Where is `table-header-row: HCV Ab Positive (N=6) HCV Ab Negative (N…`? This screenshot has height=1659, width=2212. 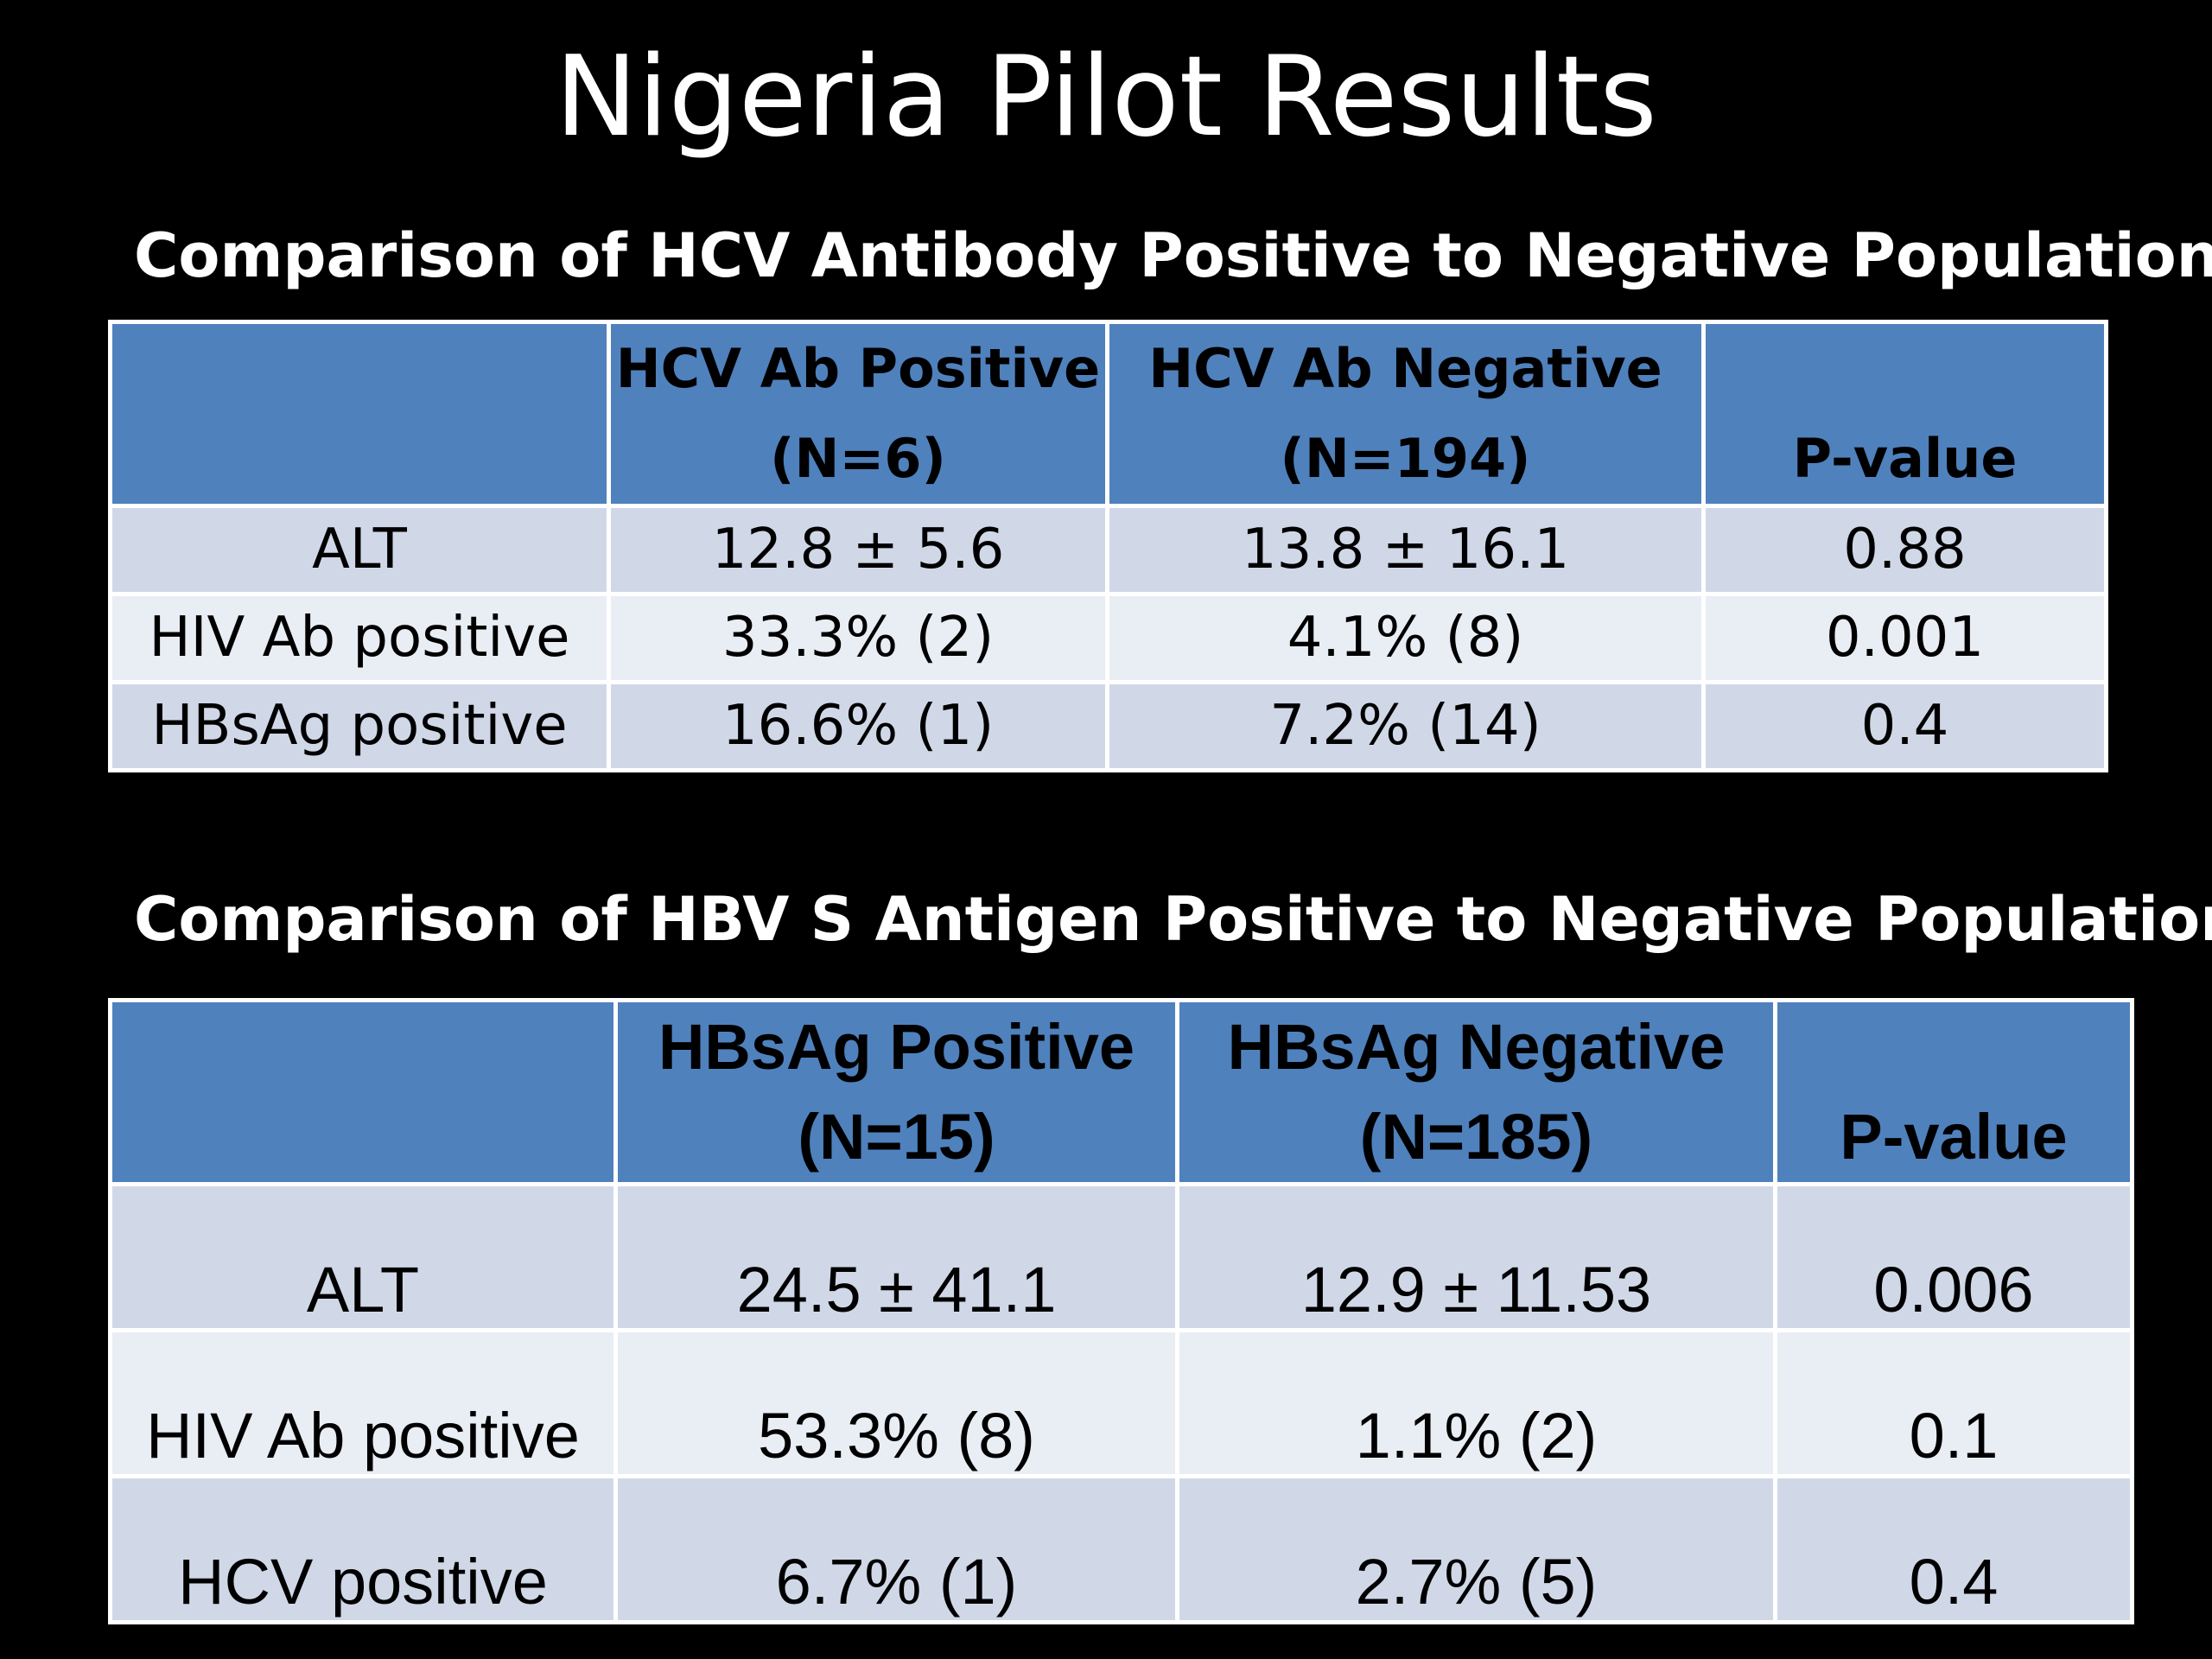 table-header-row: HCV Ab Positive (N=6) HCV Ab Negative (N… is located at coordinates (1108, 414).